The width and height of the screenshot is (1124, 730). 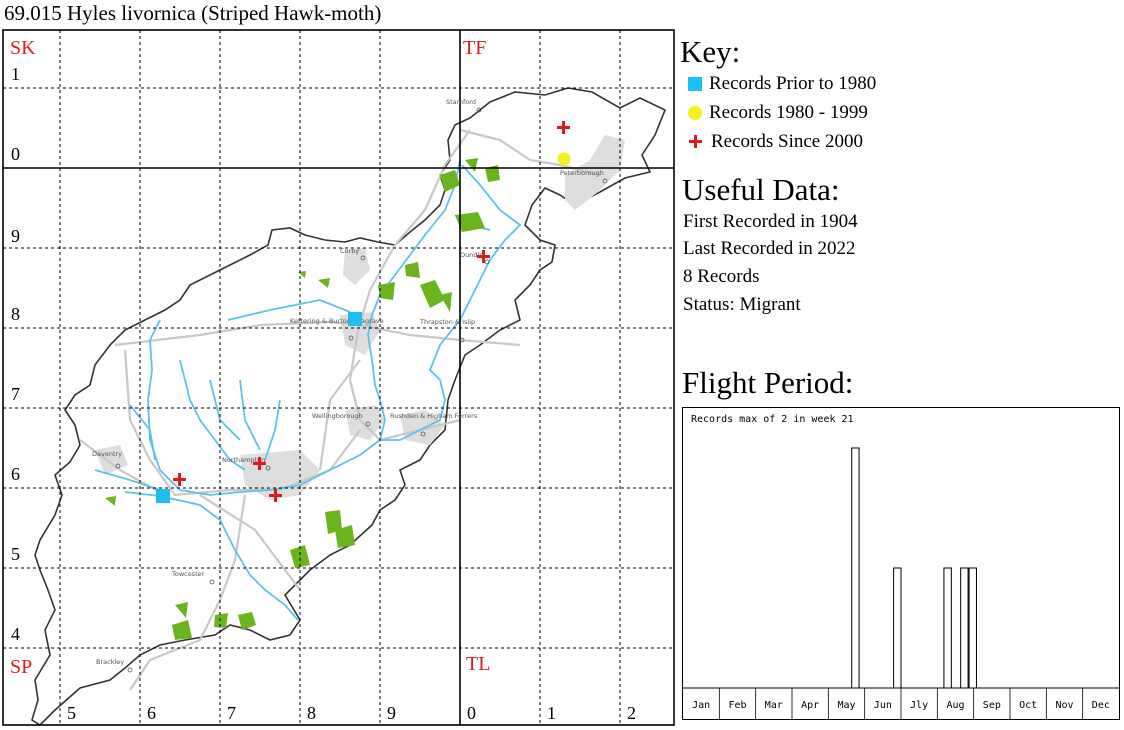 I want to click on status: Status: Migrant, so click(x=742, y=304).